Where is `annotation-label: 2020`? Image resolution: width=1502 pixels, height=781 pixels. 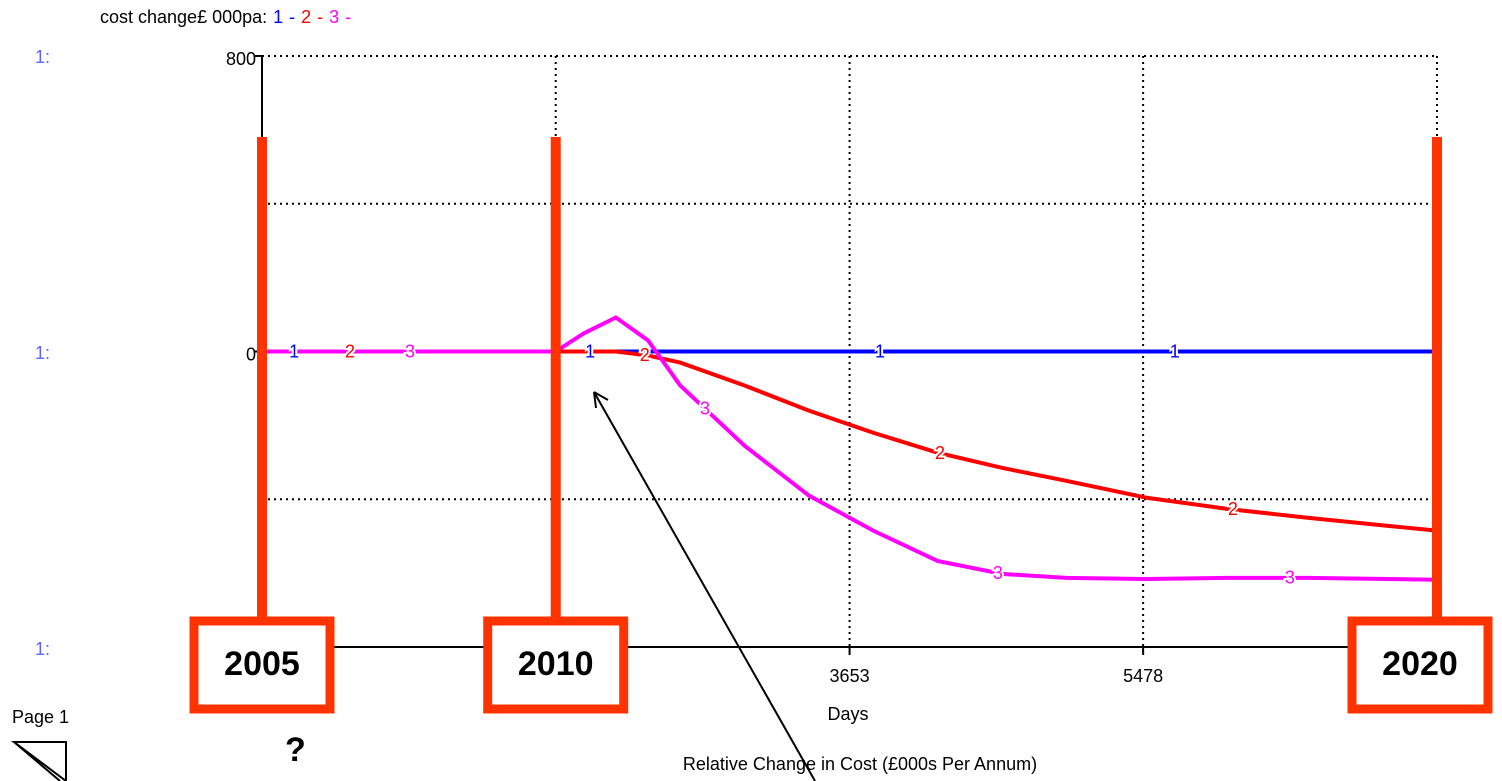
annotation-label: 2020 is located at coordinates (1420, 664).